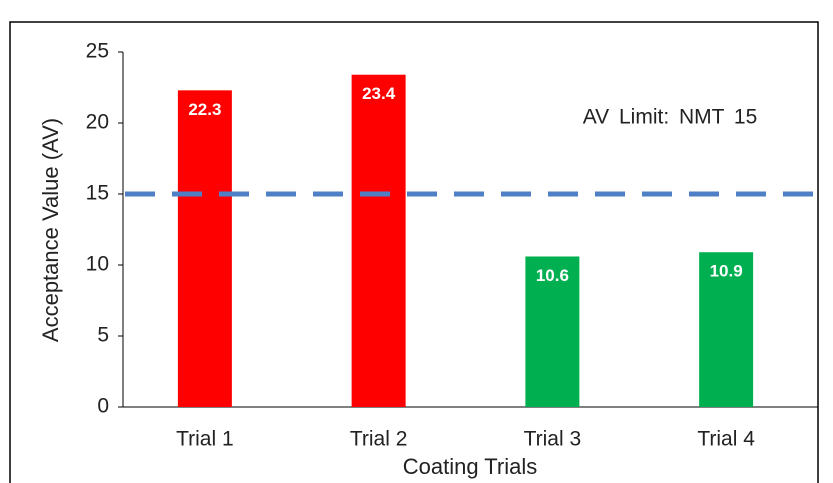 The height and width of the screenshot is (483, 833). What do you see at coordinates (103, 335) in the screenshot?
I see `y-tick-label: 5` at bounding box center [103, 335].